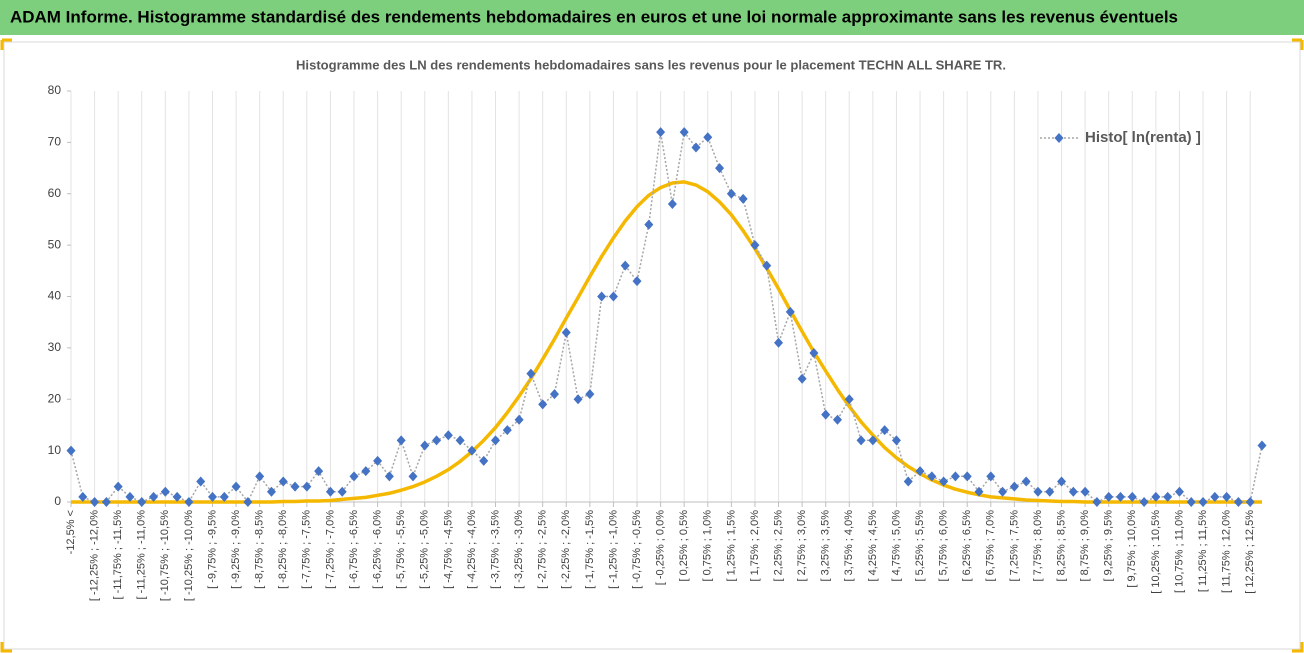  What do you see at coordinates (57, 501) in the screenshot?
I see `y-tick-label: 0` at bounding box center [57, 501].